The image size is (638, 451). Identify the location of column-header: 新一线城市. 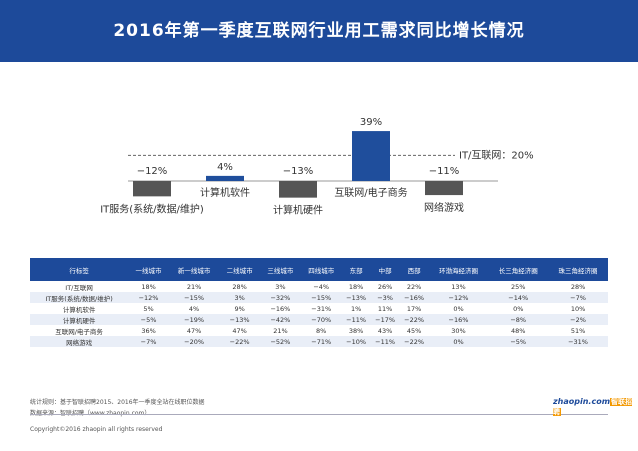
(194, 269).